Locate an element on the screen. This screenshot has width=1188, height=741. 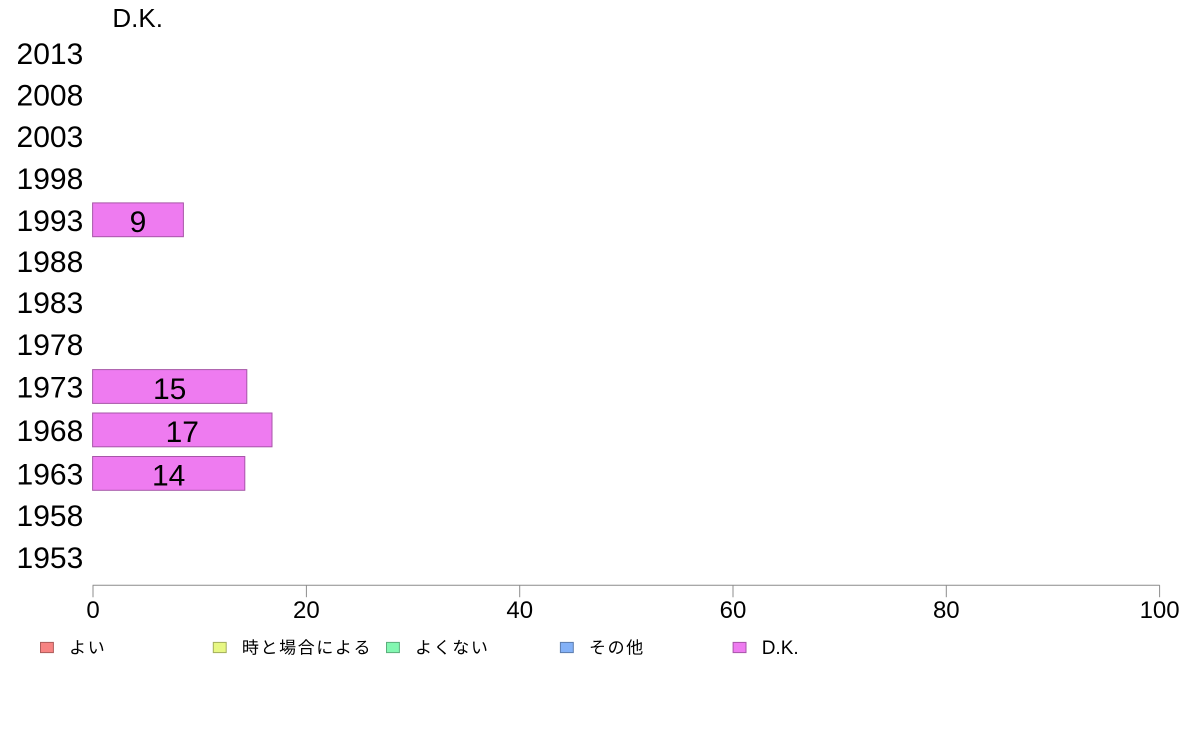
svg-text: 2013 is located at coordinates (50, 54).